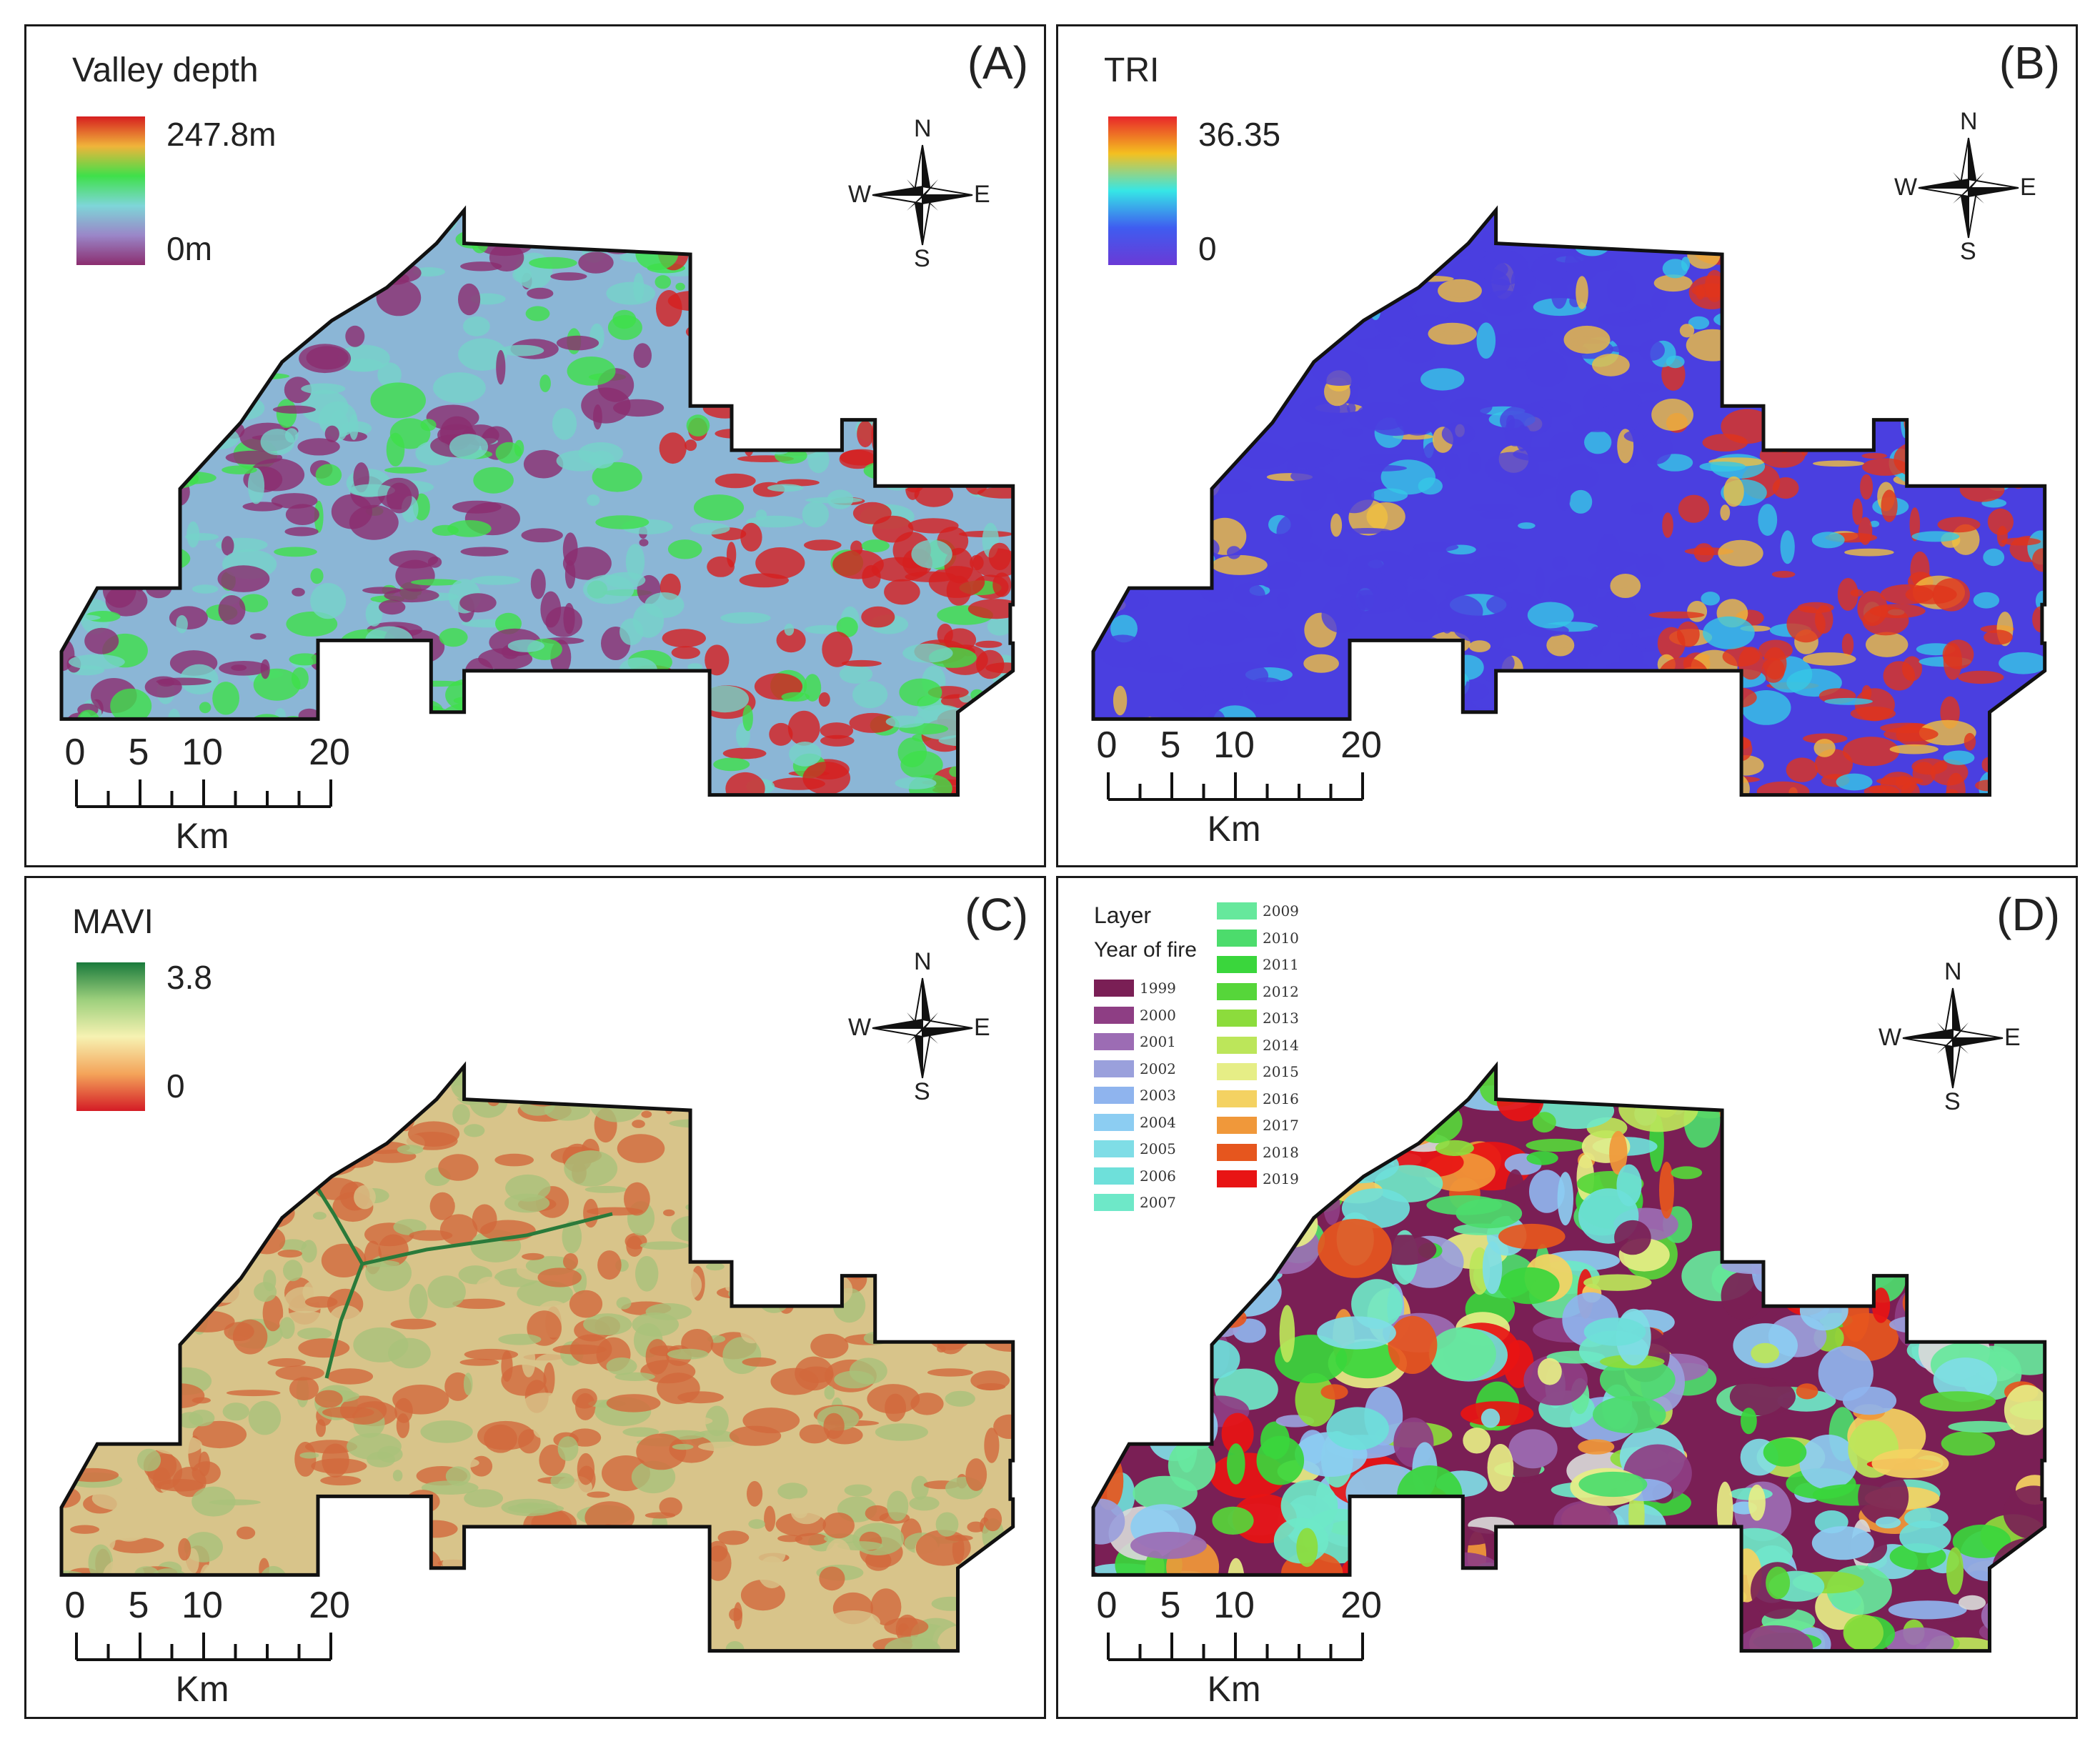  What do you see at coordinates (1158, 1176) in the screenshot?
I see `legend-year-label: 2006` at bounding box center [1158, 1176].